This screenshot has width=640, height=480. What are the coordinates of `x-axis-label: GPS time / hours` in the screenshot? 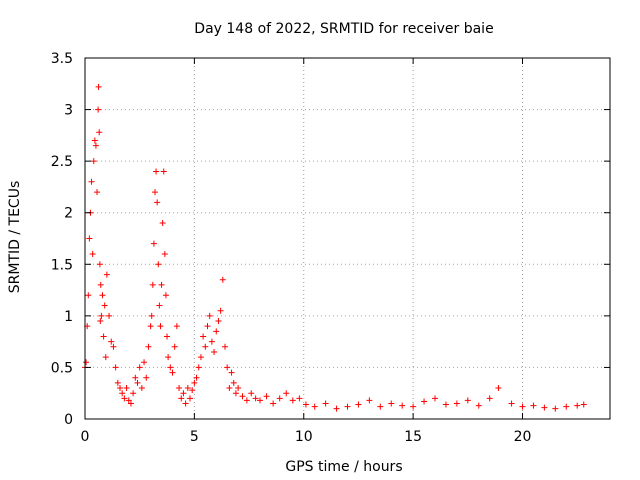 It's located at (343, 467).